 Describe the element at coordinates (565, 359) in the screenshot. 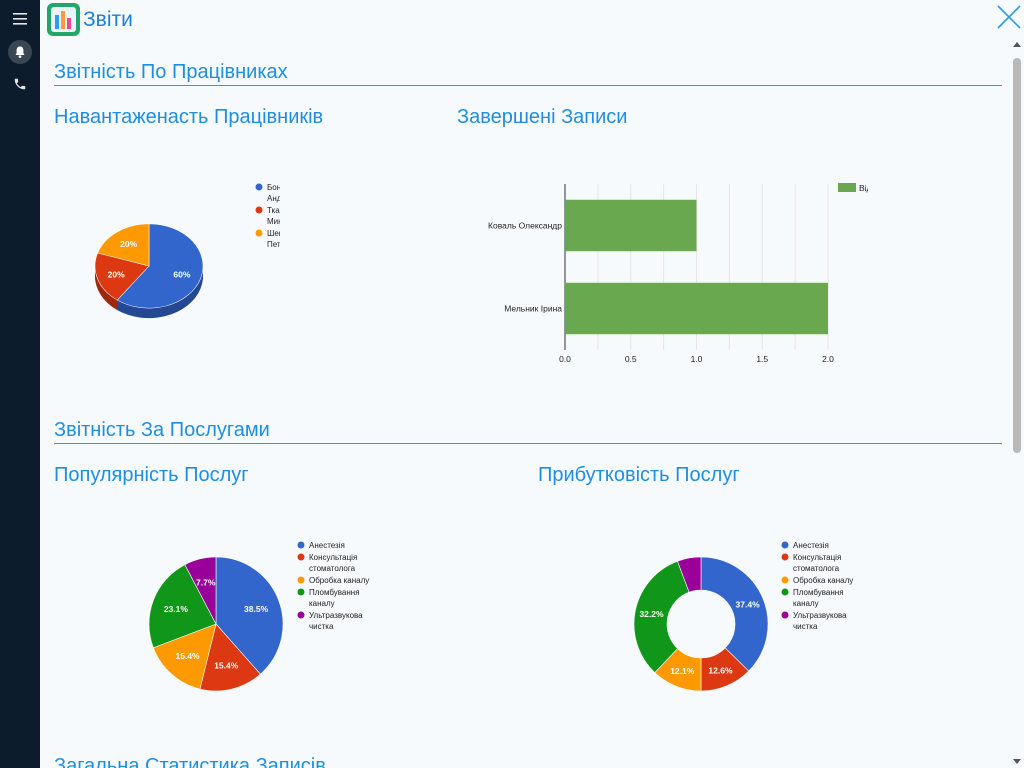

I see `x-tick-label: 0.0` at that location.